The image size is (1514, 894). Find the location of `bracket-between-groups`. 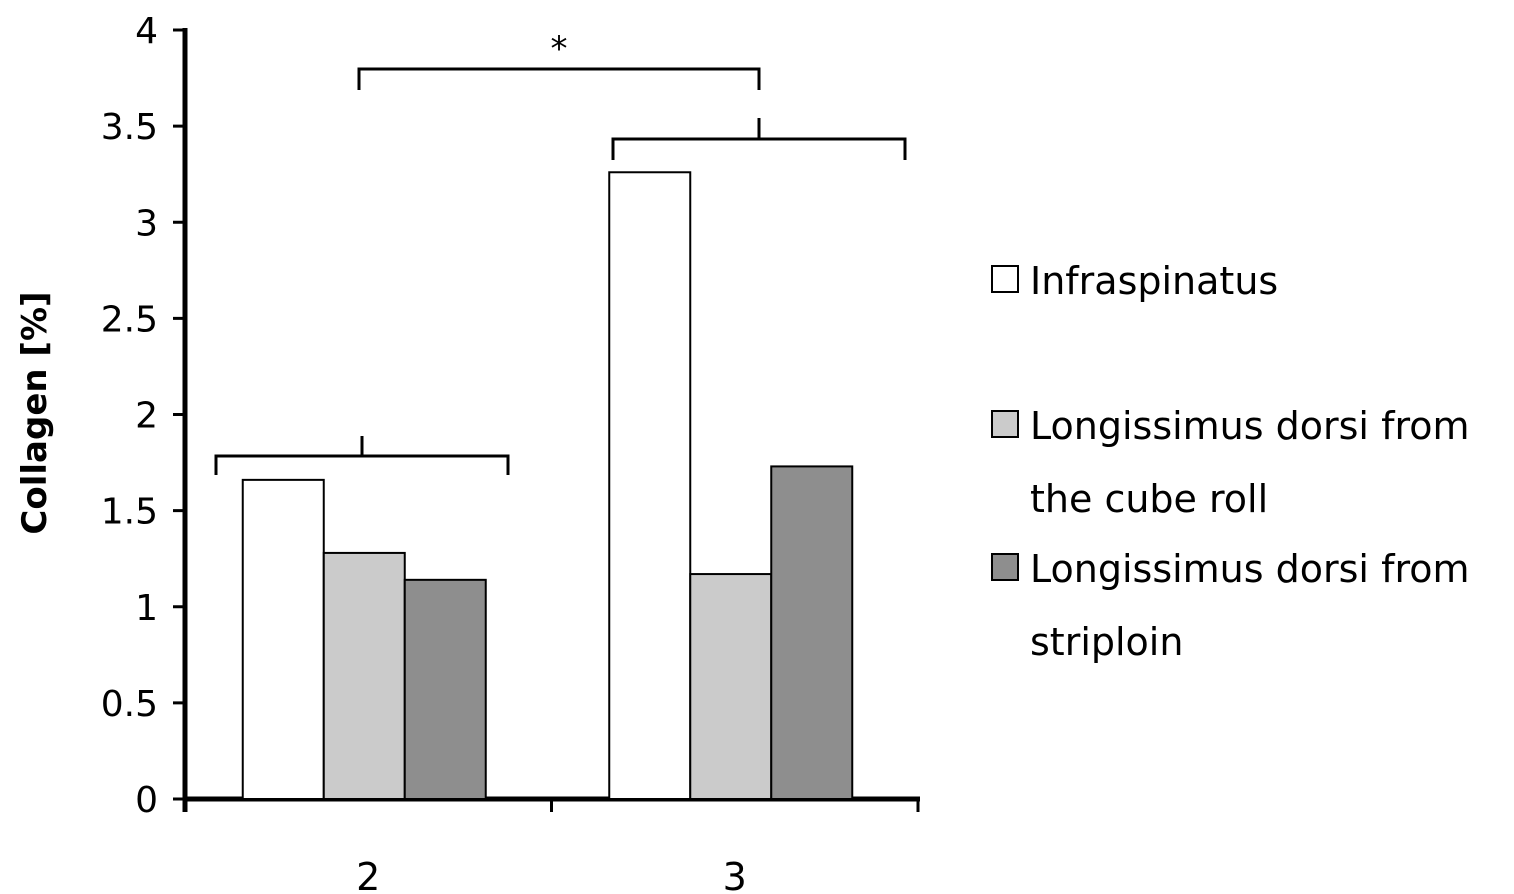

bracket-between-groups is located at coordinates (559, 78).